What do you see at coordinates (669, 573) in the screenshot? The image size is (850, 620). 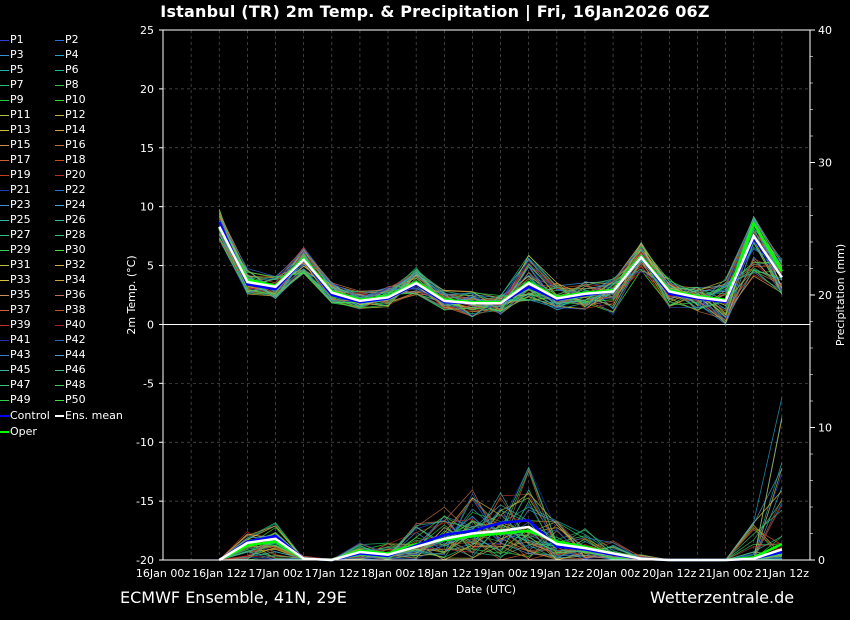 I see `x-tick-label: 20Jan 12z` at bounding box center [669, 573].